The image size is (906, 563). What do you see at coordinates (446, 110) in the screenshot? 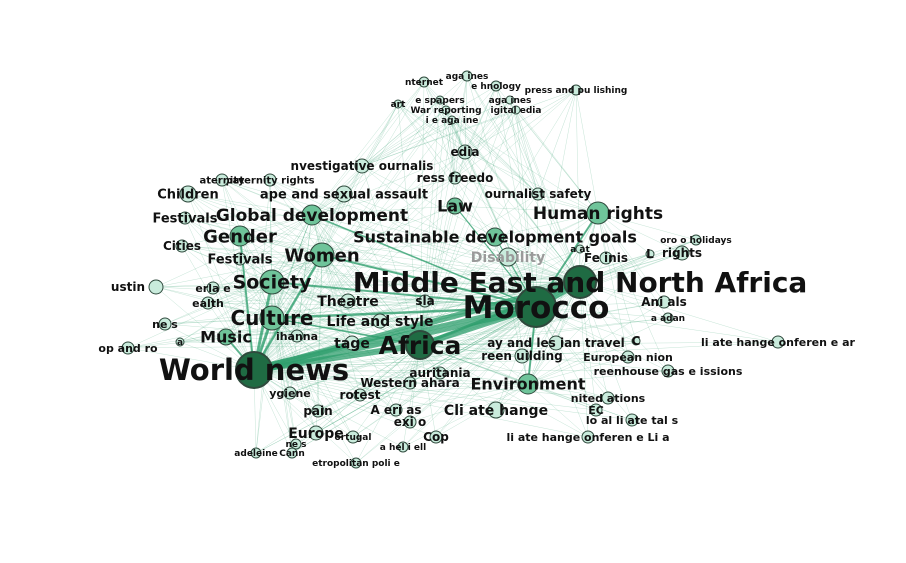
I see `node-war-reporting: War reporting` at bounding box center [446, 110].